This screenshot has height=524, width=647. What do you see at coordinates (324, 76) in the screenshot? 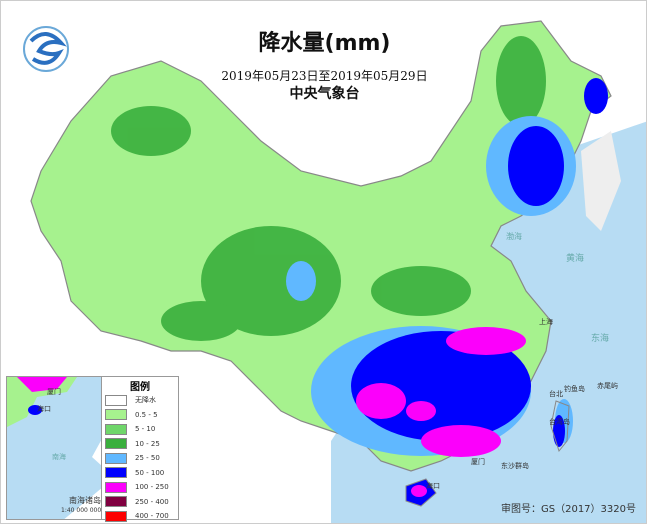
I see `map-period: 2019年05月23日至2019年05月29日` at bounding box center [324, 76].